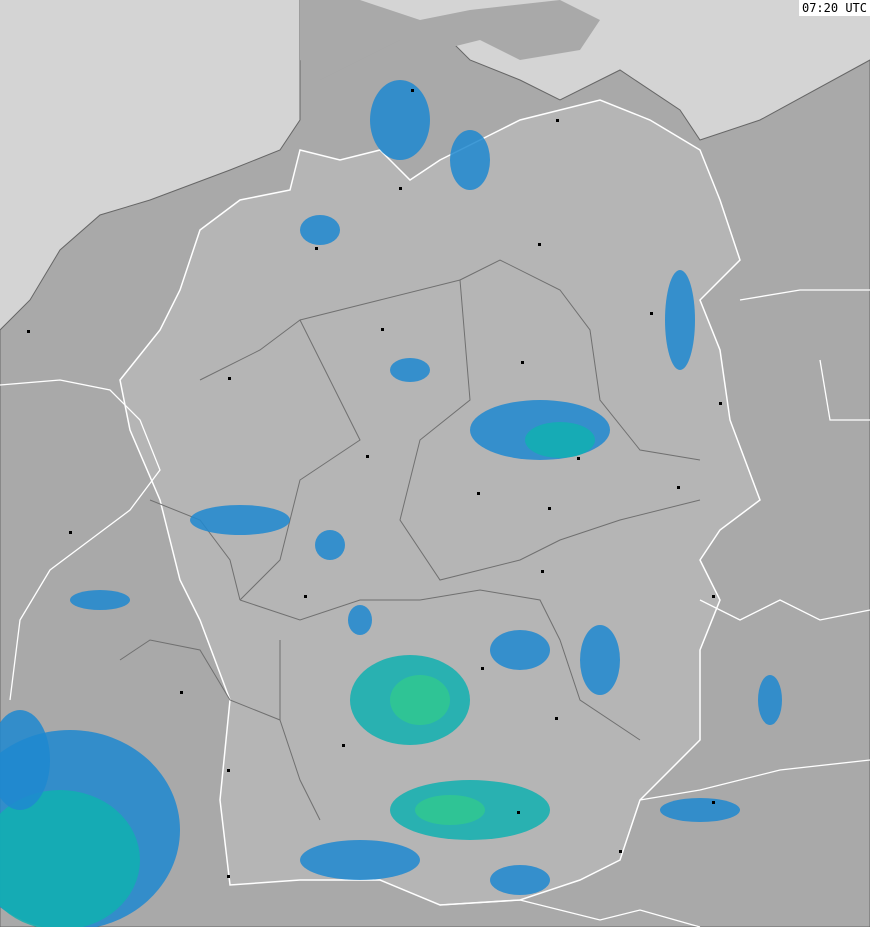 The image size is (870, 927). What do you see at coordinates (834, 8) in the screenshot?
I see `timestamp-label: 07:20 UTC` at bounding box center [834, 8].